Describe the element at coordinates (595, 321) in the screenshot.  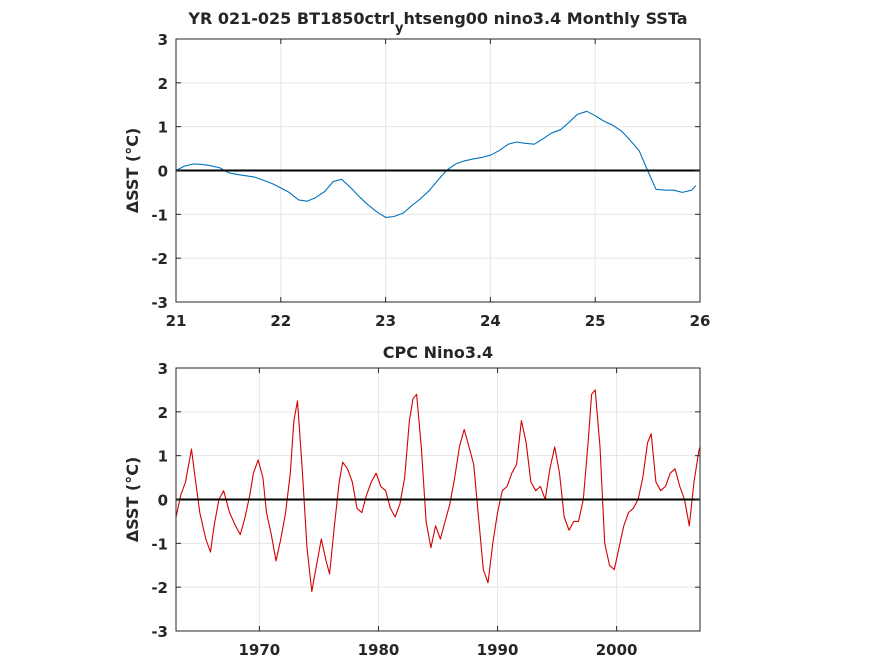
I see `x-tick-label: 25` at that location.